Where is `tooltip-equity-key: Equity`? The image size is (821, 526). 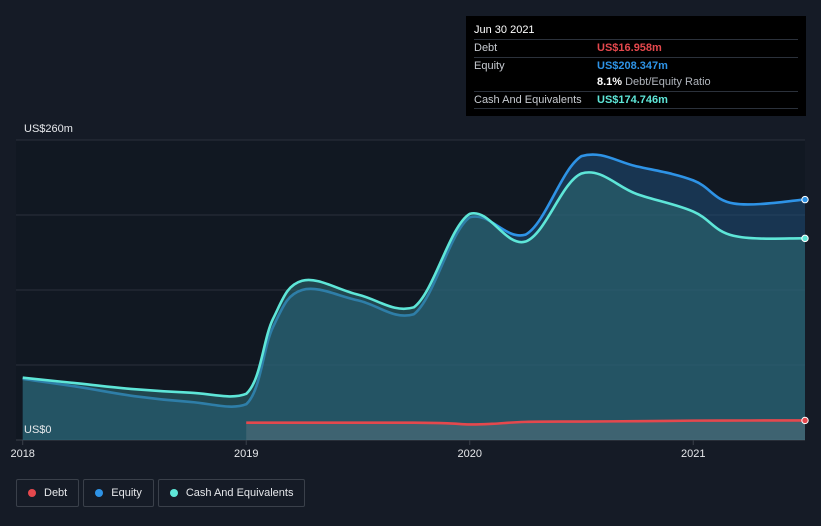 tooltip-equity-key: Equity is located at coordinates (489, 65).